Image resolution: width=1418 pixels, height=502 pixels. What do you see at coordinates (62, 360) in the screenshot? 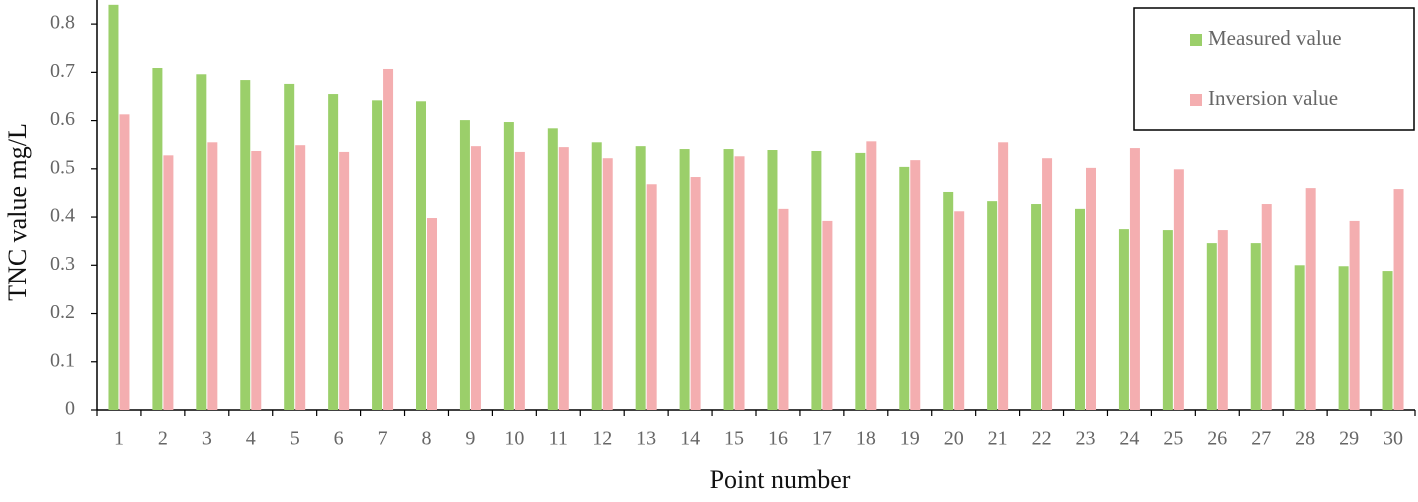
I see `y-tick-label: 0.1` at bounding box center [62, 360].